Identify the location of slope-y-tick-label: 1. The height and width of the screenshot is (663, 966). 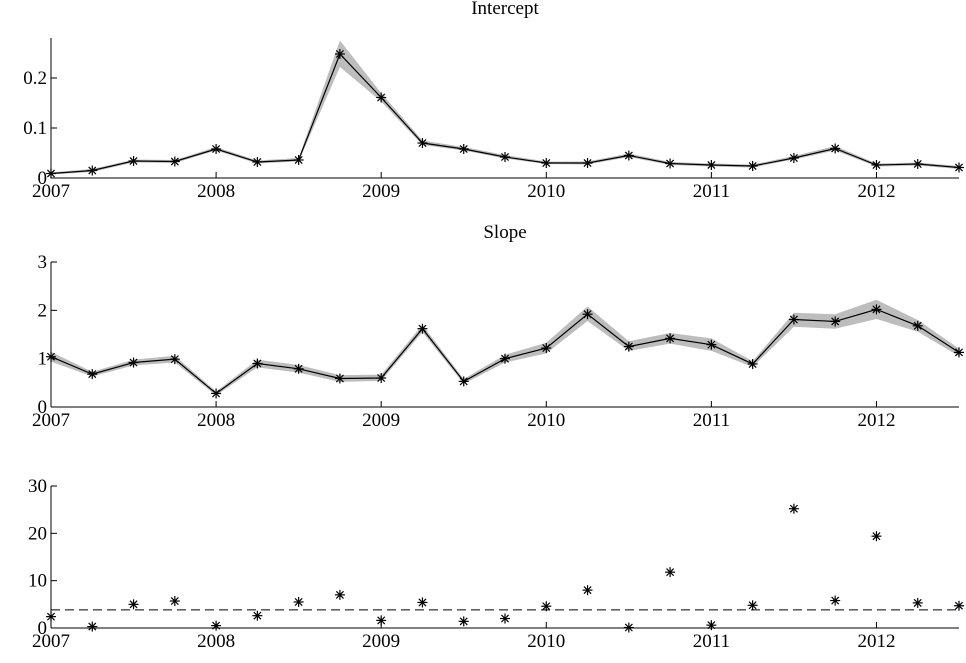
(43, 359).